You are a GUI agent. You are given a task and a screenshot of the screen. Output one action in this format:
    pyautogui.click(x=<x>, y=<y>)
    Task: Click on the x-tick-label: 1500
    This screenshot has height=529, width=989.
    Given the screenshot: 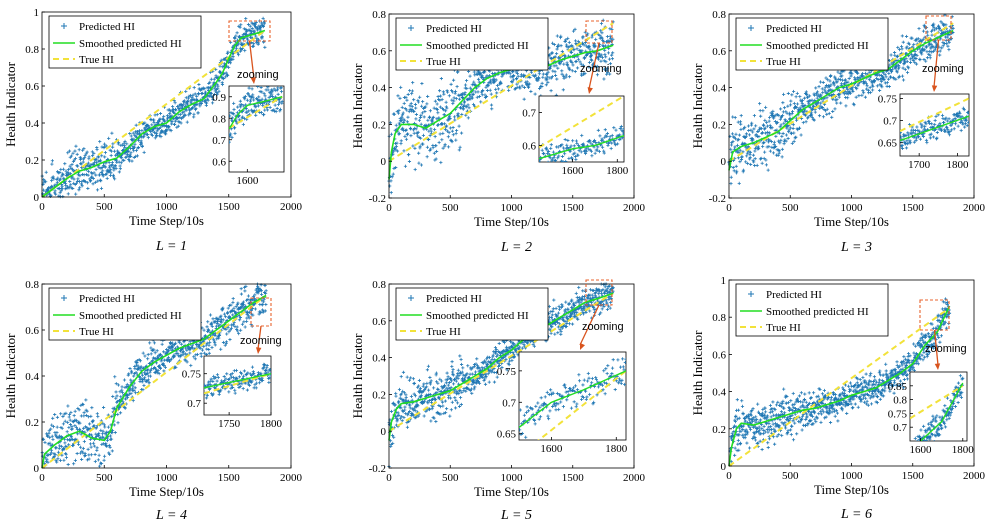 What is the action you would take?
    pyautogui.click(x=229, y=478)
    